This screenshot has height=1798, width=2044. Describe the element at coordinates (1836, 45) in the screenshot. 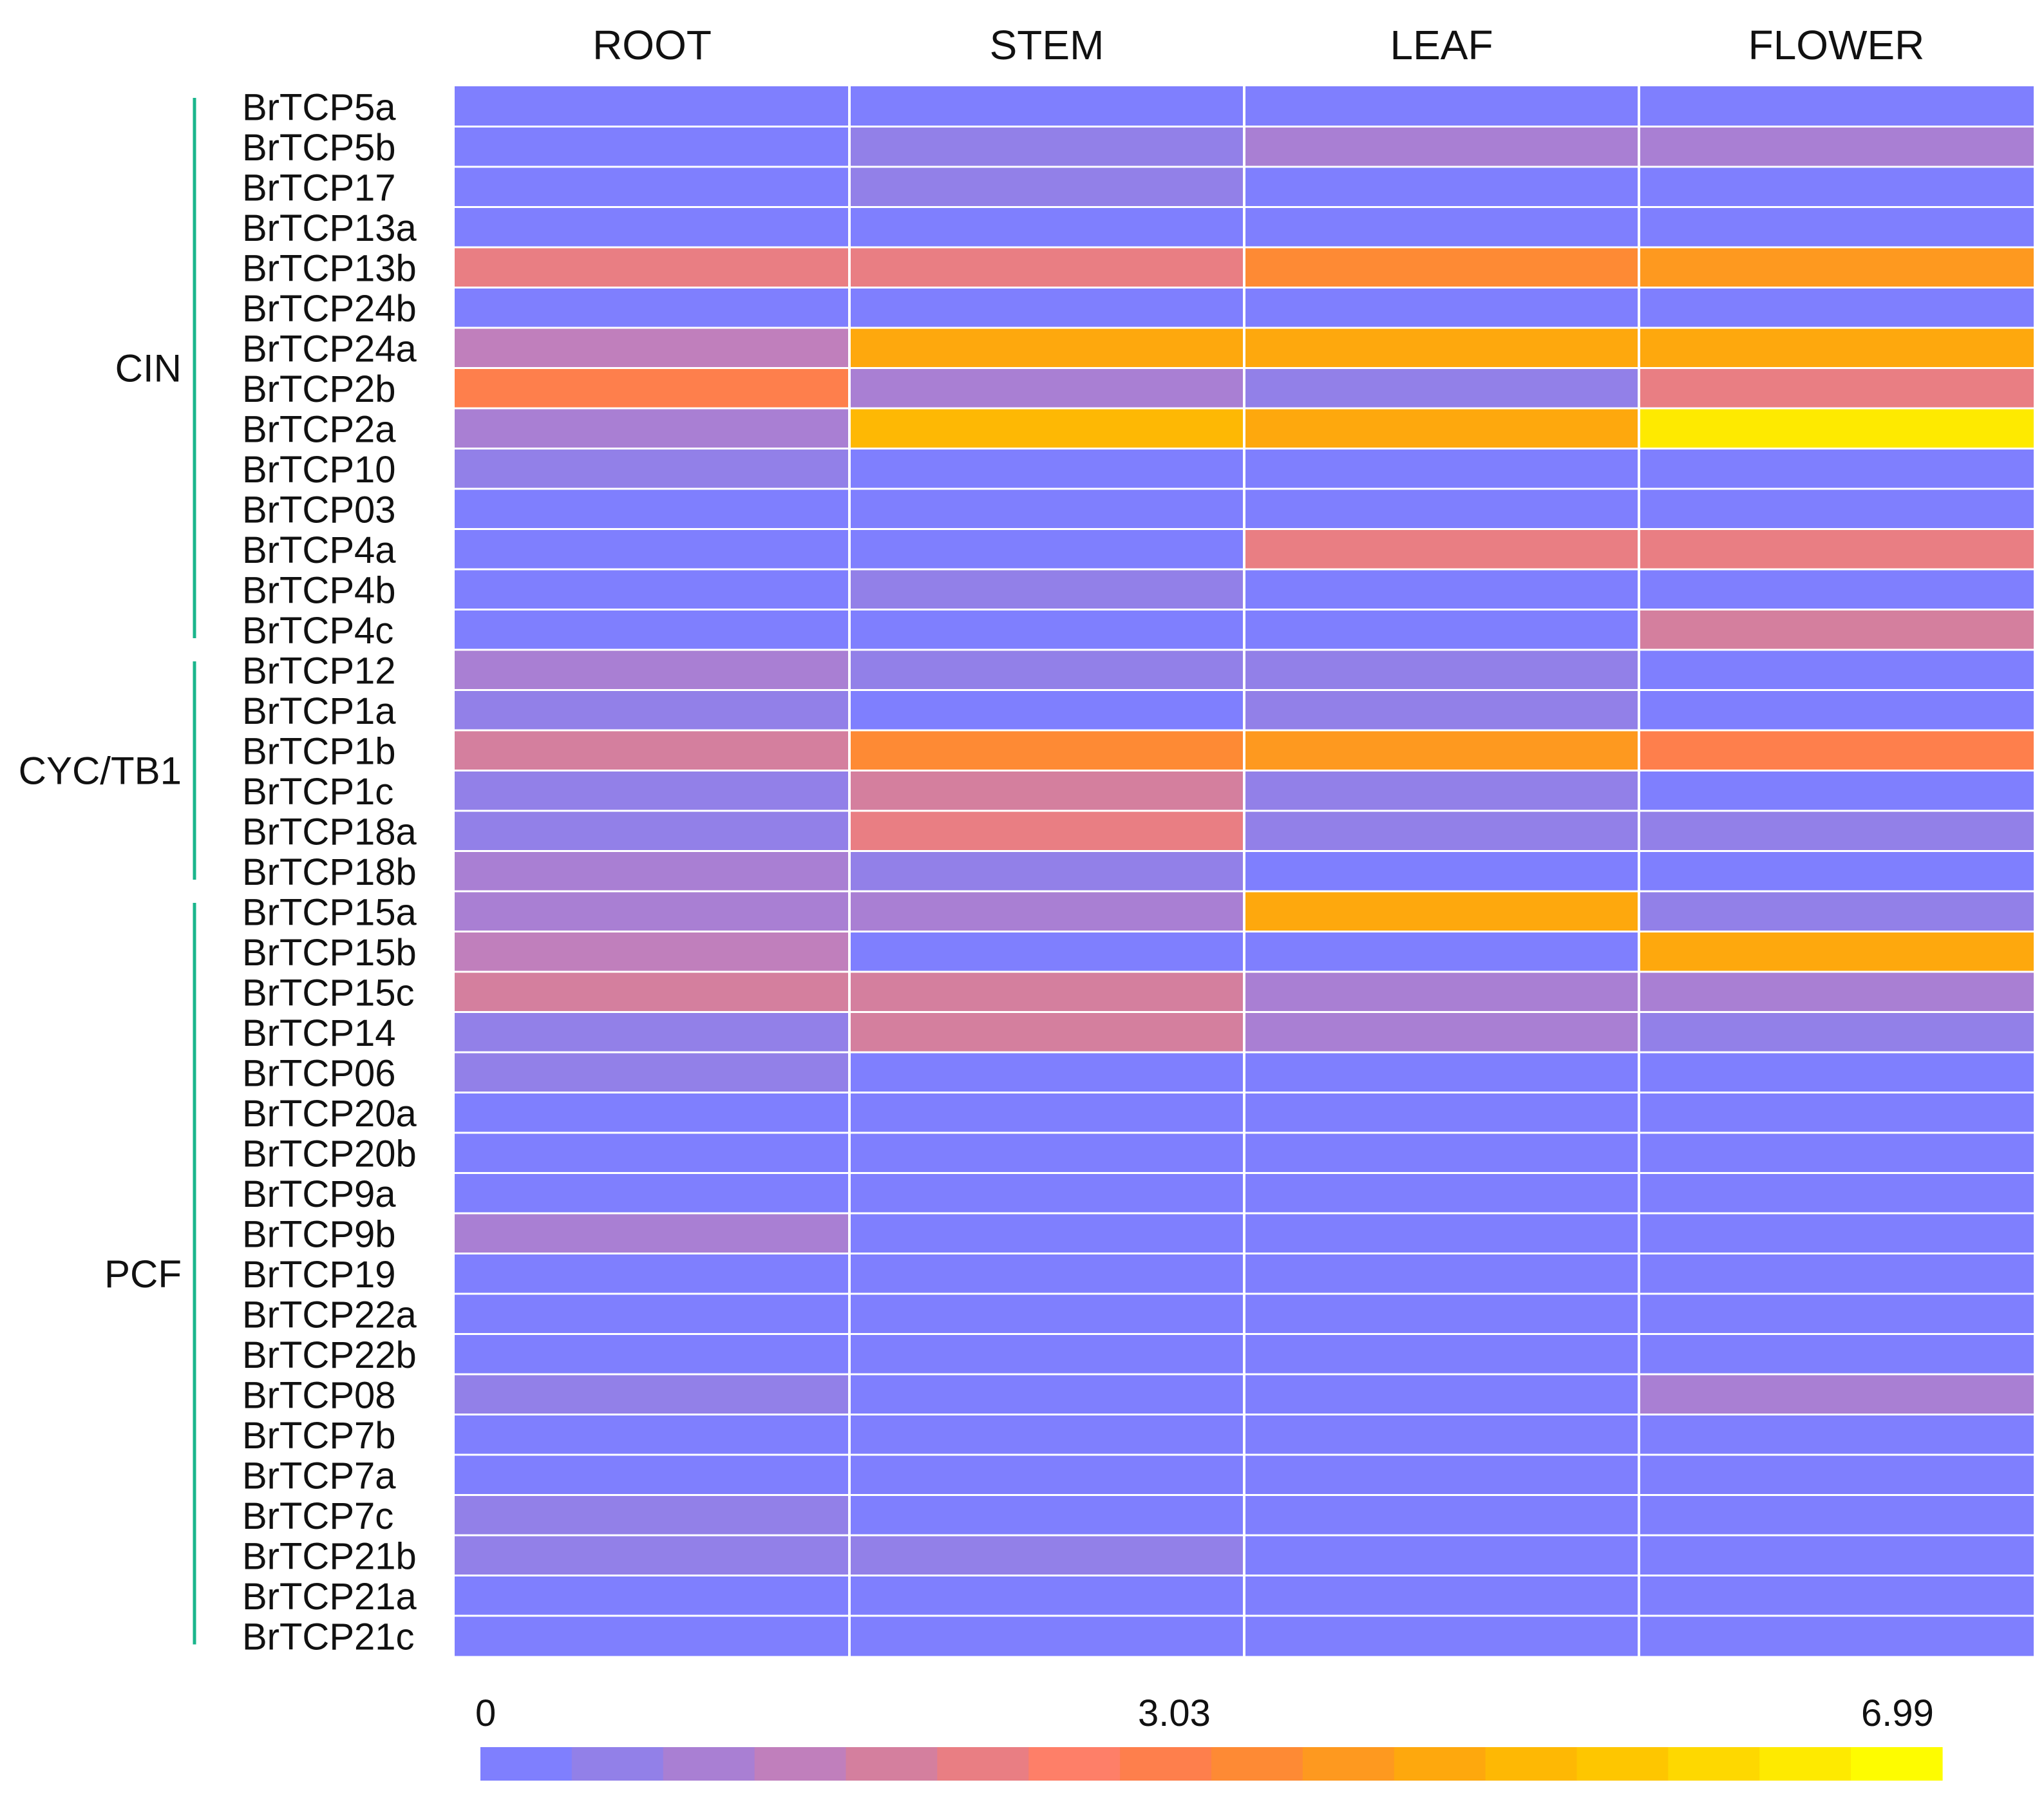

I see `column-label: FLOWER` at that location.